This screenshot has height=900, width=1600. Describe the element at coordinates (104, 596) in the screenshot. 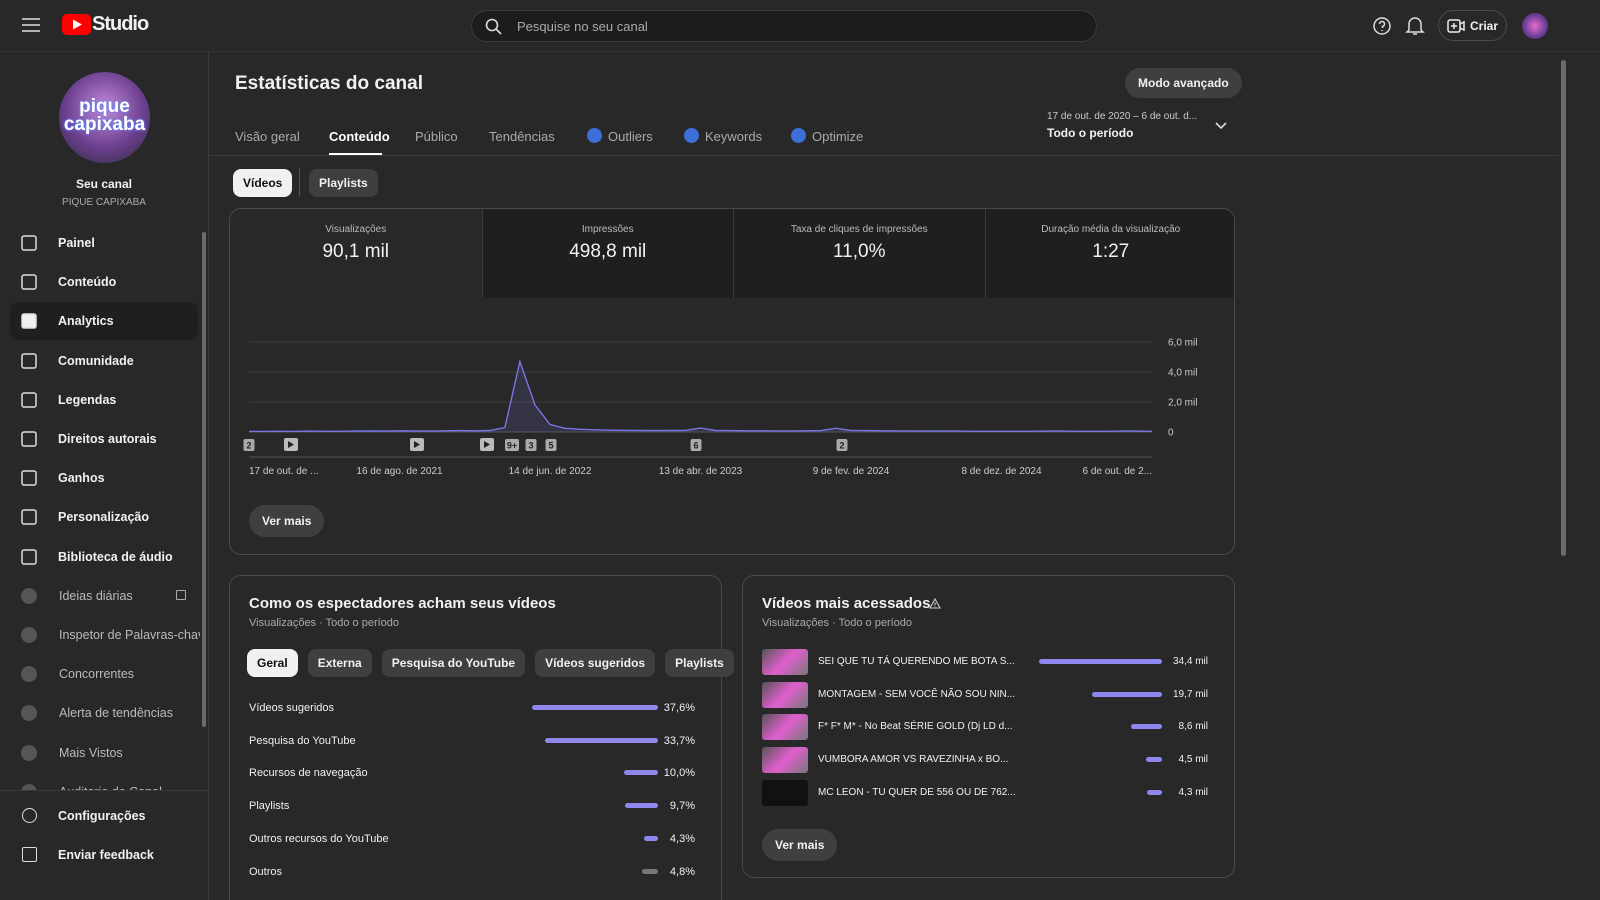

I see `nav-item: Ideias diárias` at that location.